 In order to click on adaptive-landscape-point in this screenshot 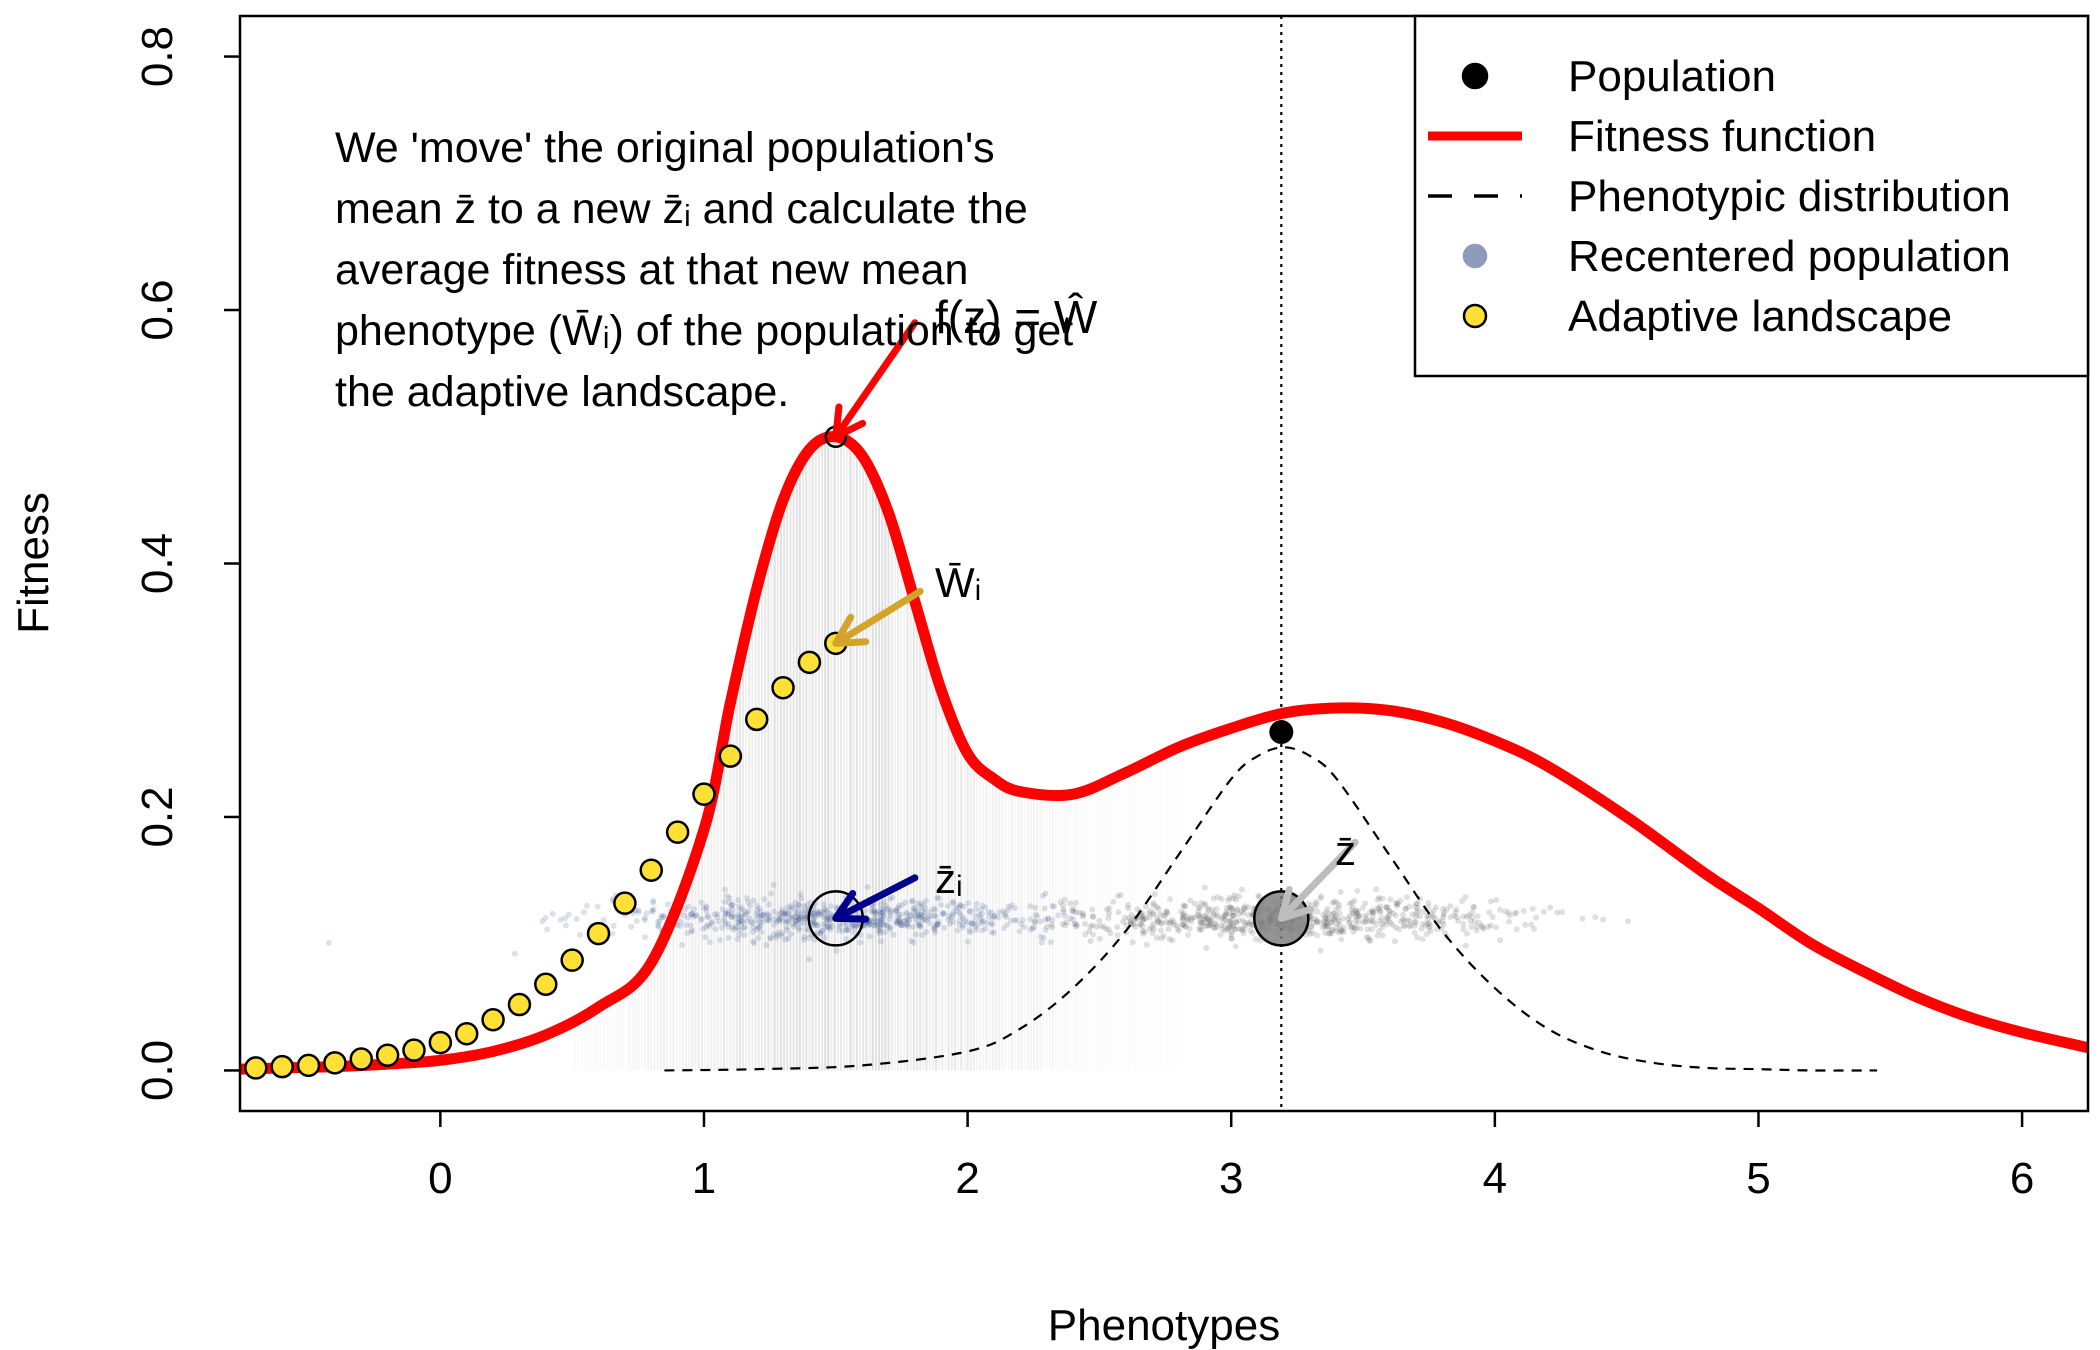, I will do `click(282, 1066)`.